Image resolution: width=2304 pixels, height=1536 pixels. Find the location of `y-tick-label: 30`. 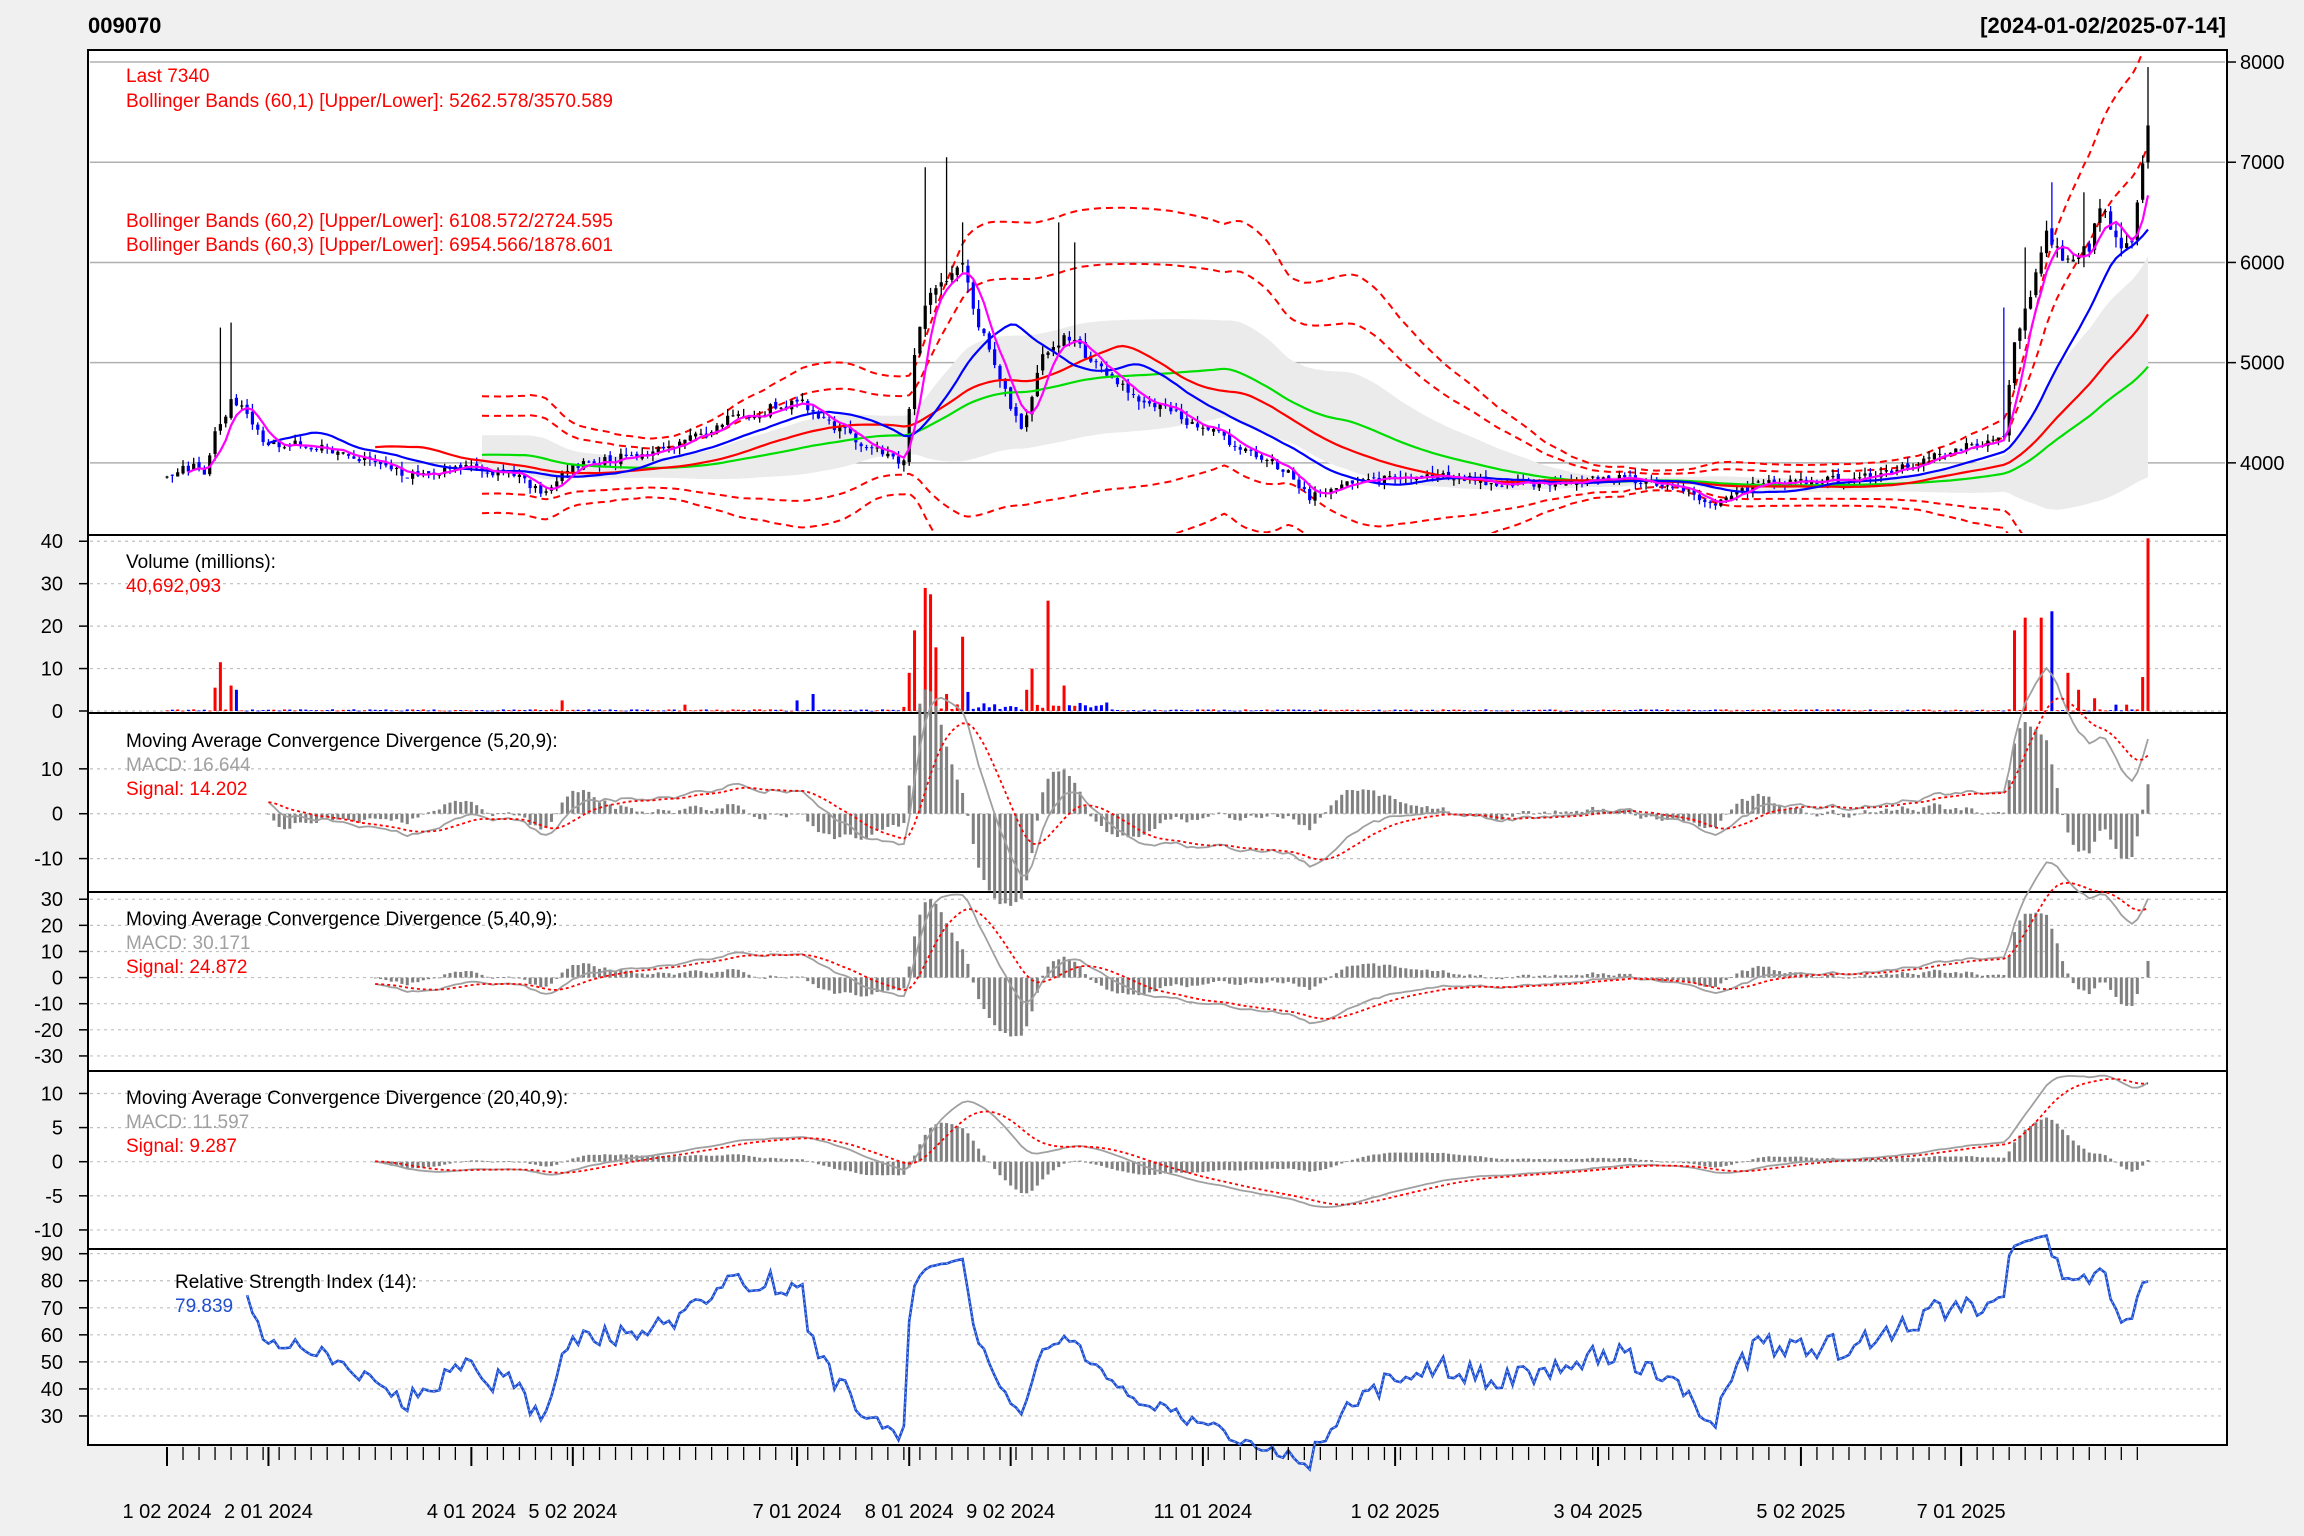

y-tick-label: 30 is located at coordinates (52, 900).